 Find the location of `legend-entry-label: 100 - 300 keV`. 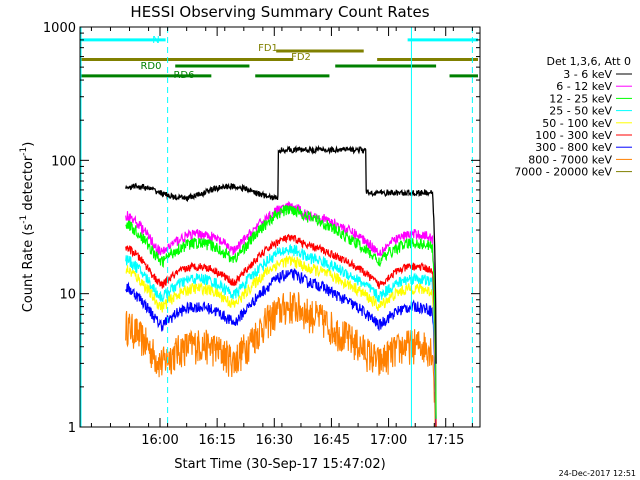

legend-entry-label: 100 - 300 keV is located at coordinates (573, 135).